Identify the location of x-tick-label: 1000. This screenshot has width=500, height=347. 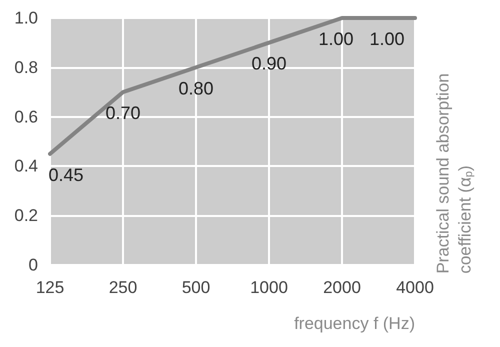
(269, 287).